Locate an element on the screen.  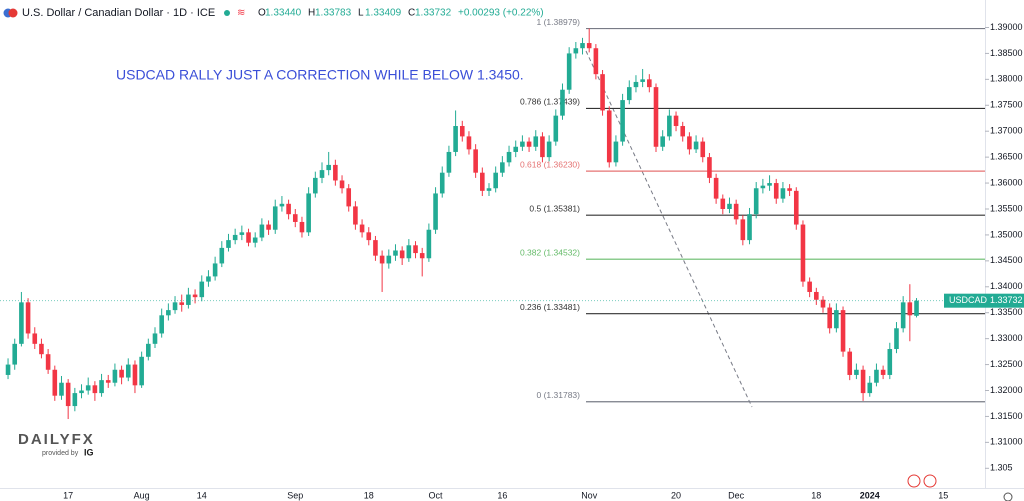
y-tick-label: 1.35000 is located at coordinates (1006, 234).